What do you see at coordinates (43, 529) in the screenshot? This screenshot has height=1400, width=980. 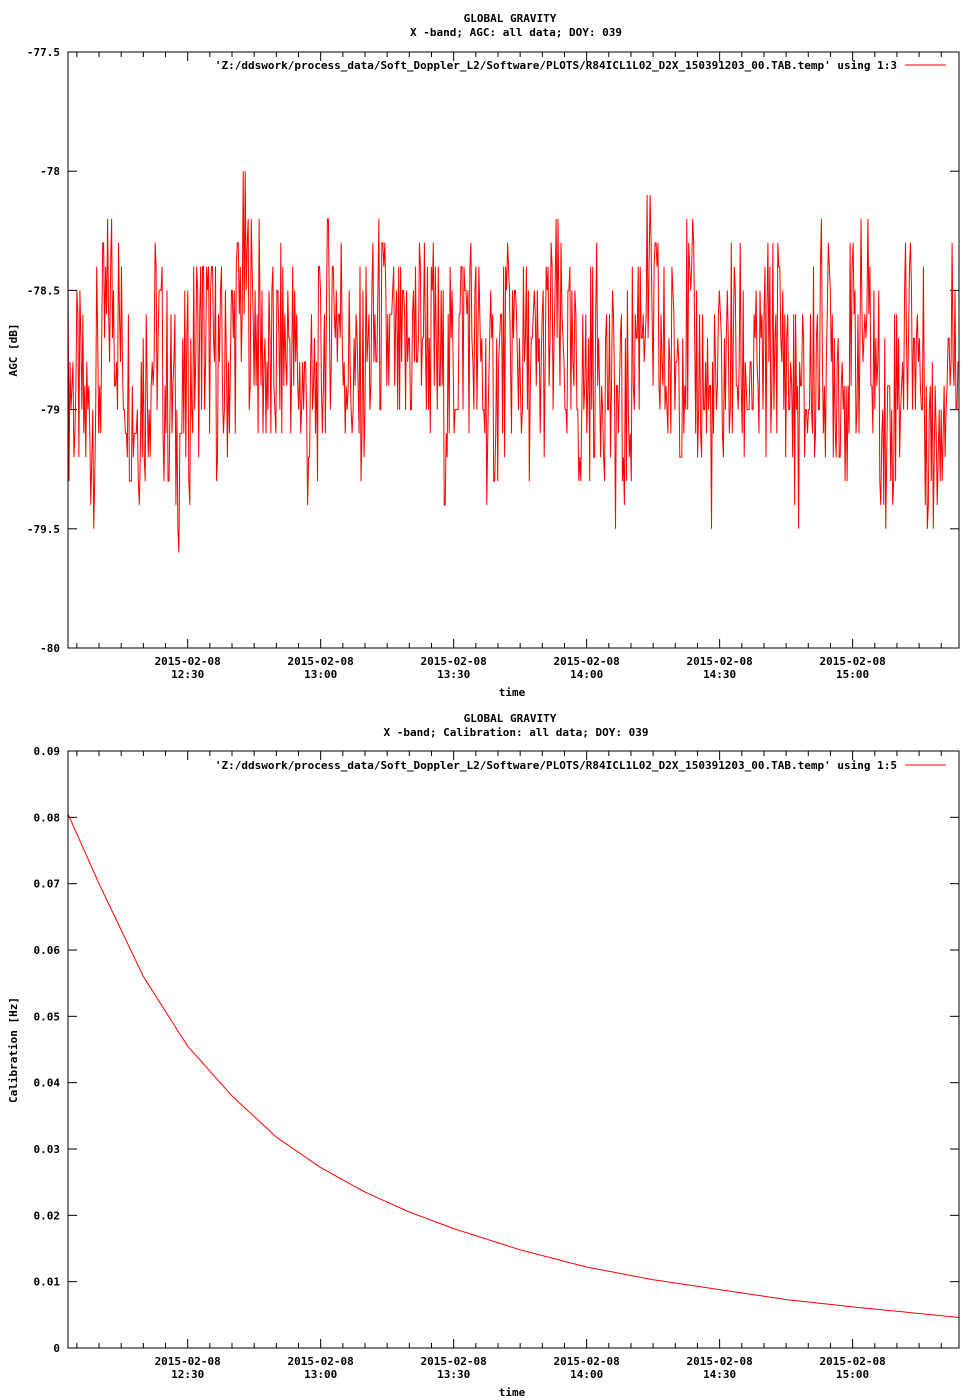 I see `y-tick-label: -79.5` at bounding box center [43, 529].